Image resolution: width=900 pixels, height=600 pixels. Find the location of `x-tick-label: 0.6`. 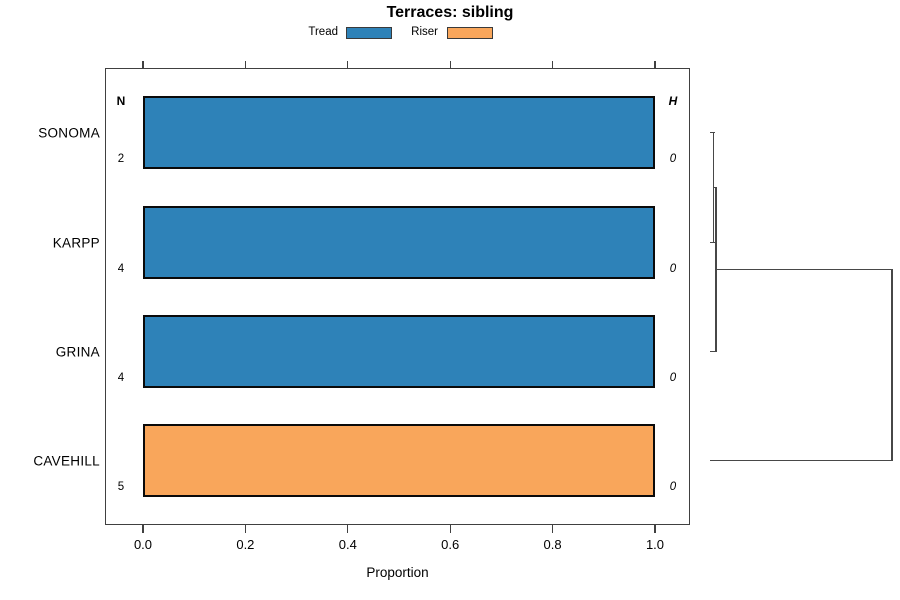

x-tick-label: 0.6 is located at coordinates (450, 544).